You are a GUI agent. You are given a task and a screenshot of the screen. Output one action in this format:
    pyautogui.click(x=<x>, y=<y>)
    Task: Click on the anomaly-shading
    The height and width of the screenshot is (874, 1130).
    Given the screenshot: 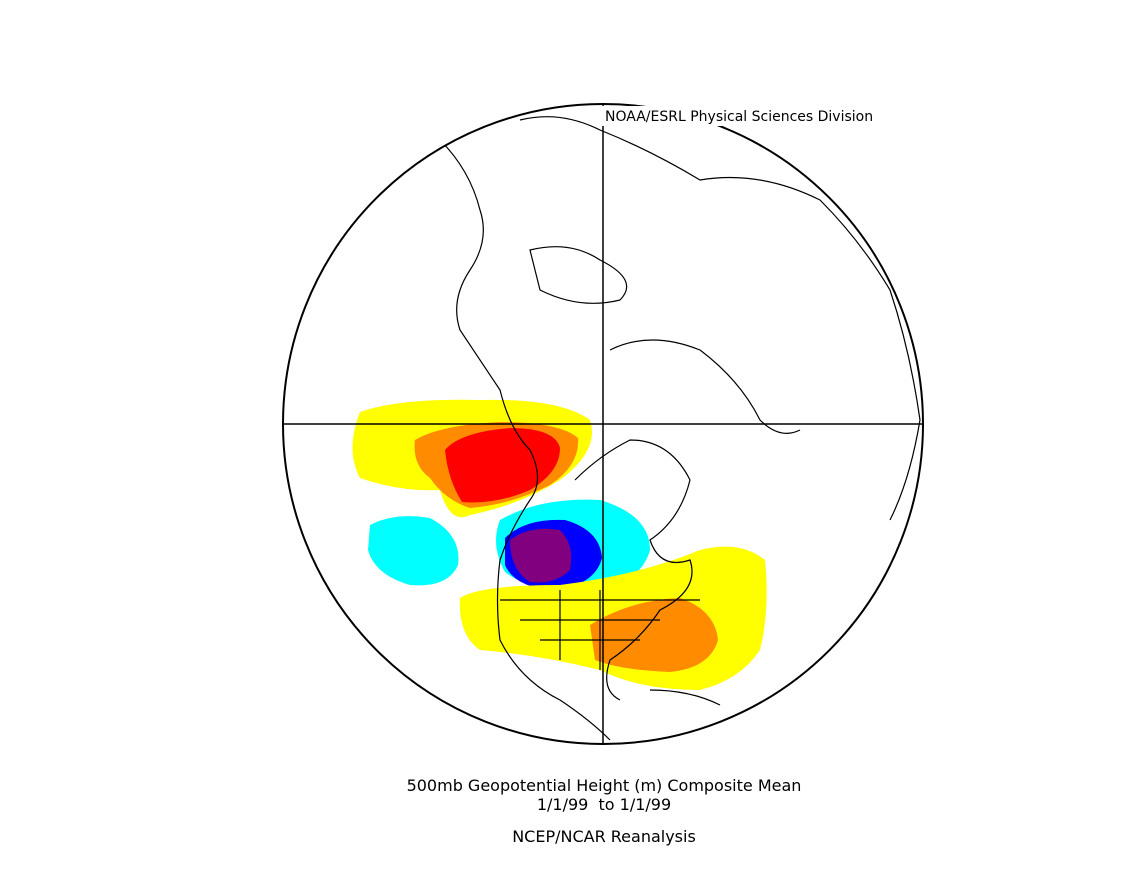 What is the action you would take?
    pyautogui.click(x=559, y=544)
    